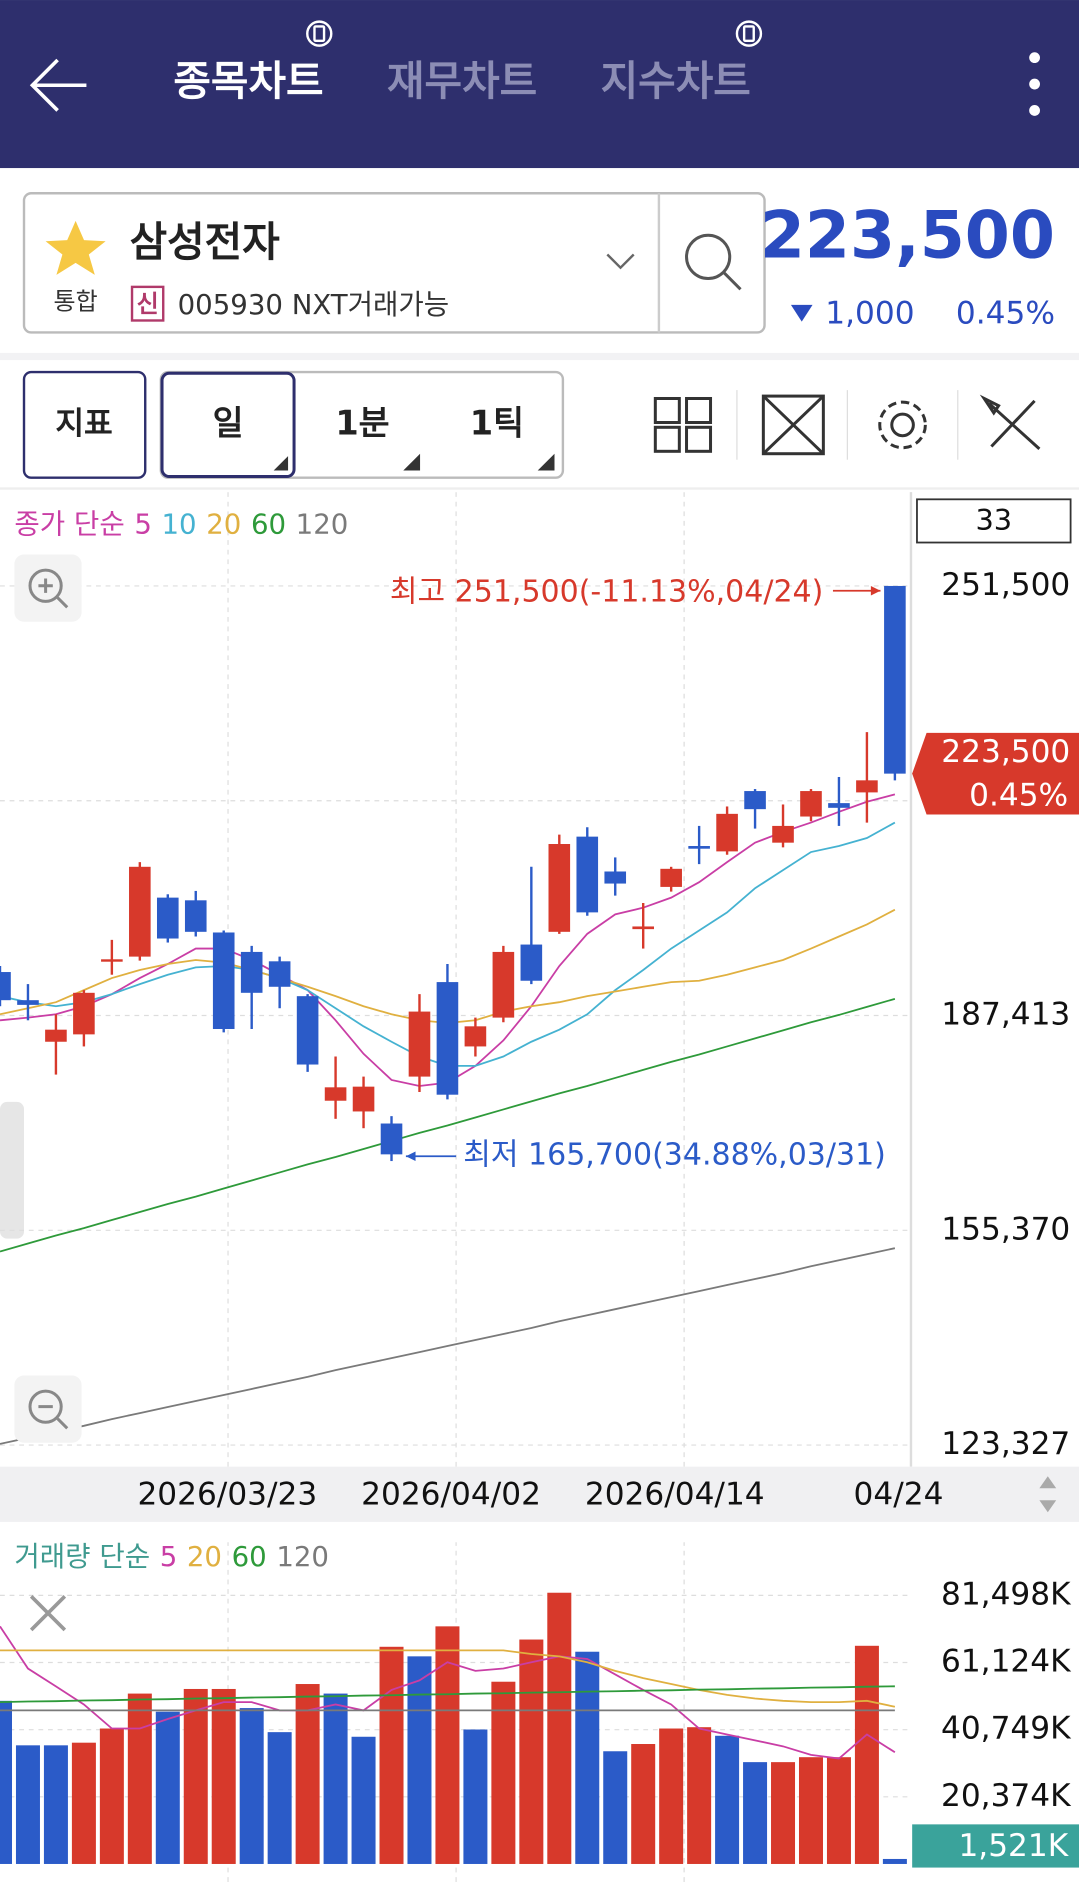  Describe the element at coordinates (178, 524) in the screenshot. I see `legend-entry: 10` at that location.